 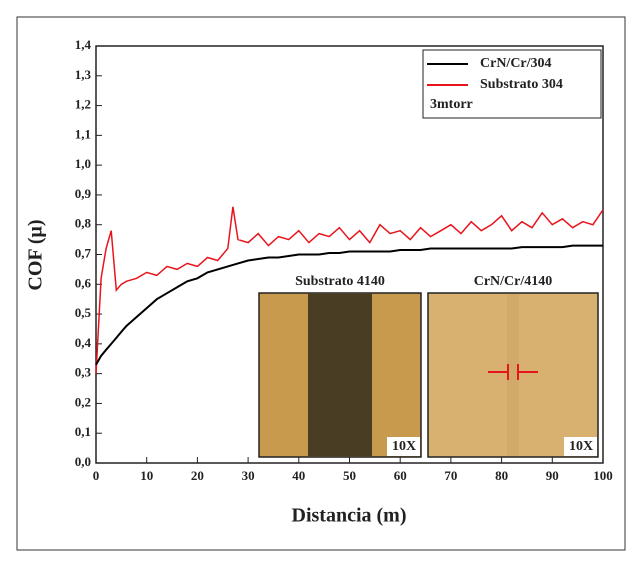 What do you see at coordinates (83, 44) in the screenshot?
I see `y-tick-label: 1,4` at bounding box center [83, 44].